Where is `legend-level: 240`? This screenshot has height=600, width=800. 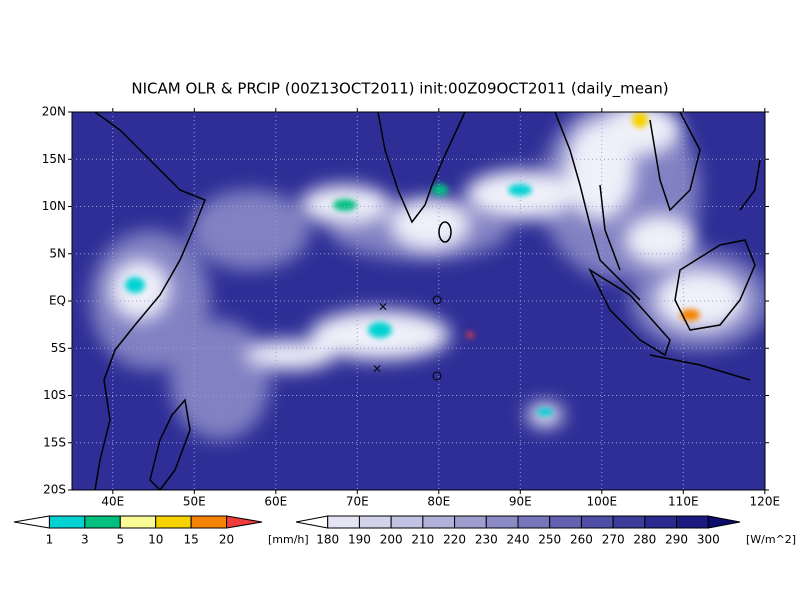
legend-level: 240 is located at coordinates (518, 540).